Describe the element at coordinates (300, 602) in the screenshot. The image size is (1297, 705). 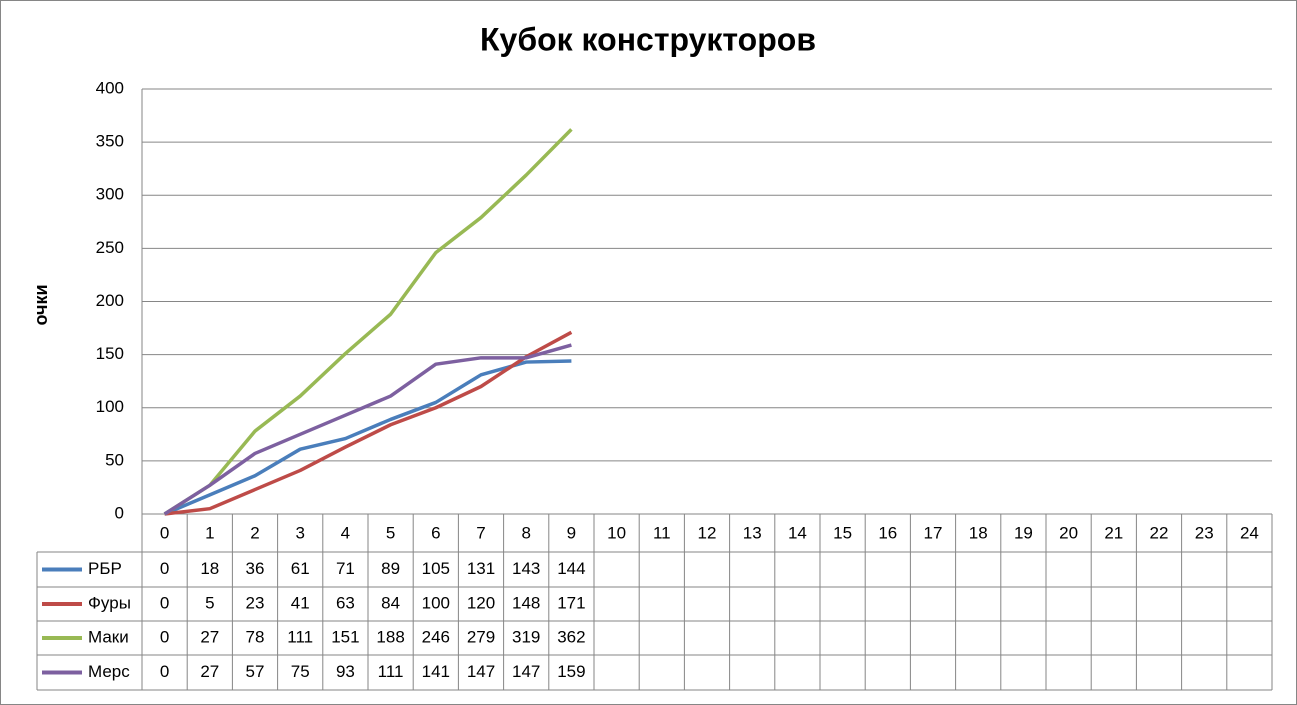
I see `table-value: 41` at that location.